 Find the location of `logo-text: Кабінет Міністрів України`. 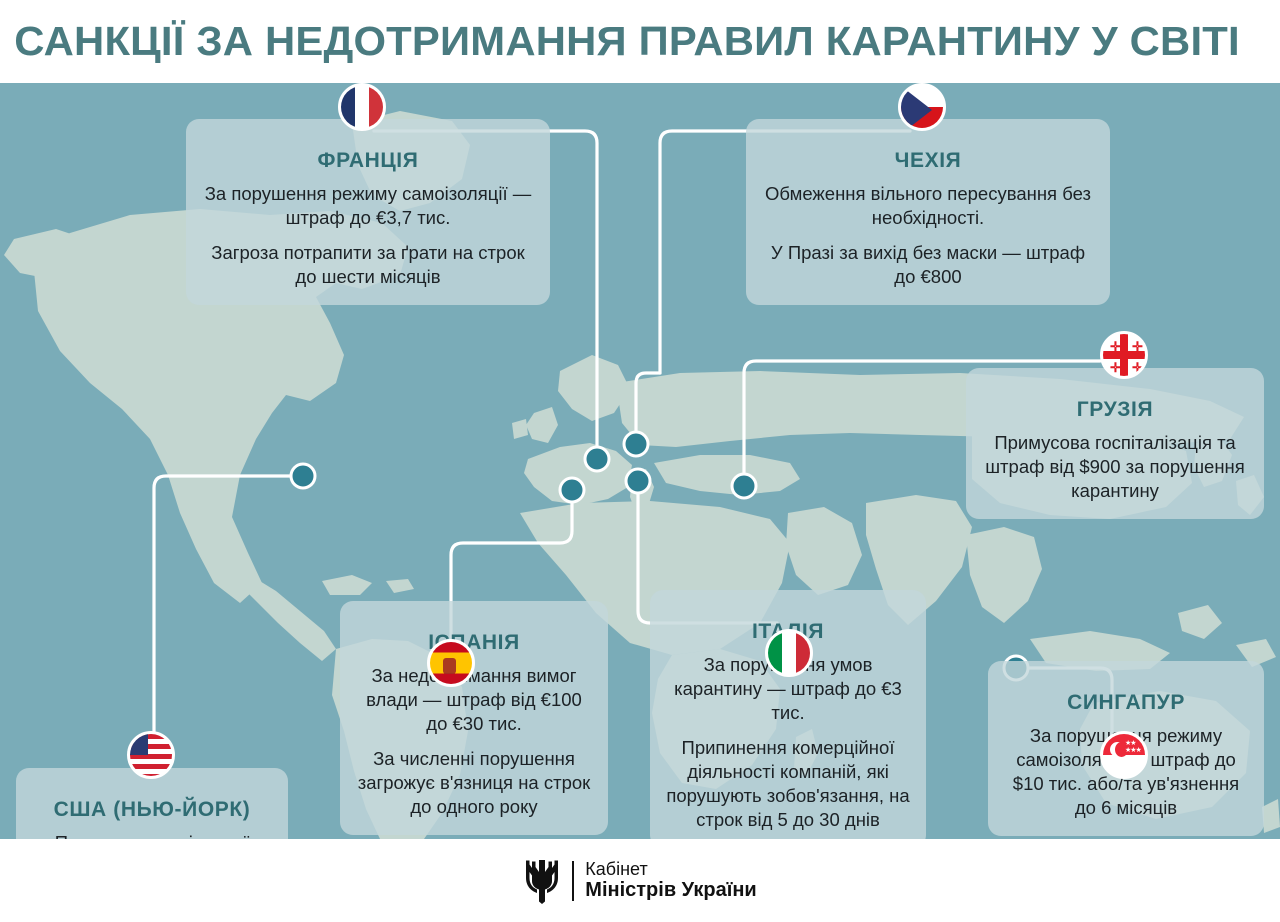

logo-text: Кабінет Міністрів України is located at coordinates (670, 881).